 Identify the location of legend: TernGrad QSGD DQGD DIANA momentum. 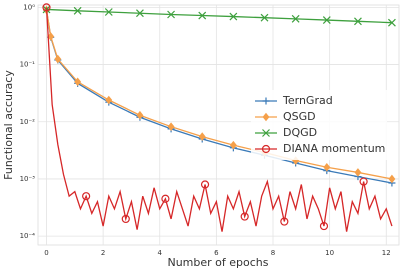
(319, 125).